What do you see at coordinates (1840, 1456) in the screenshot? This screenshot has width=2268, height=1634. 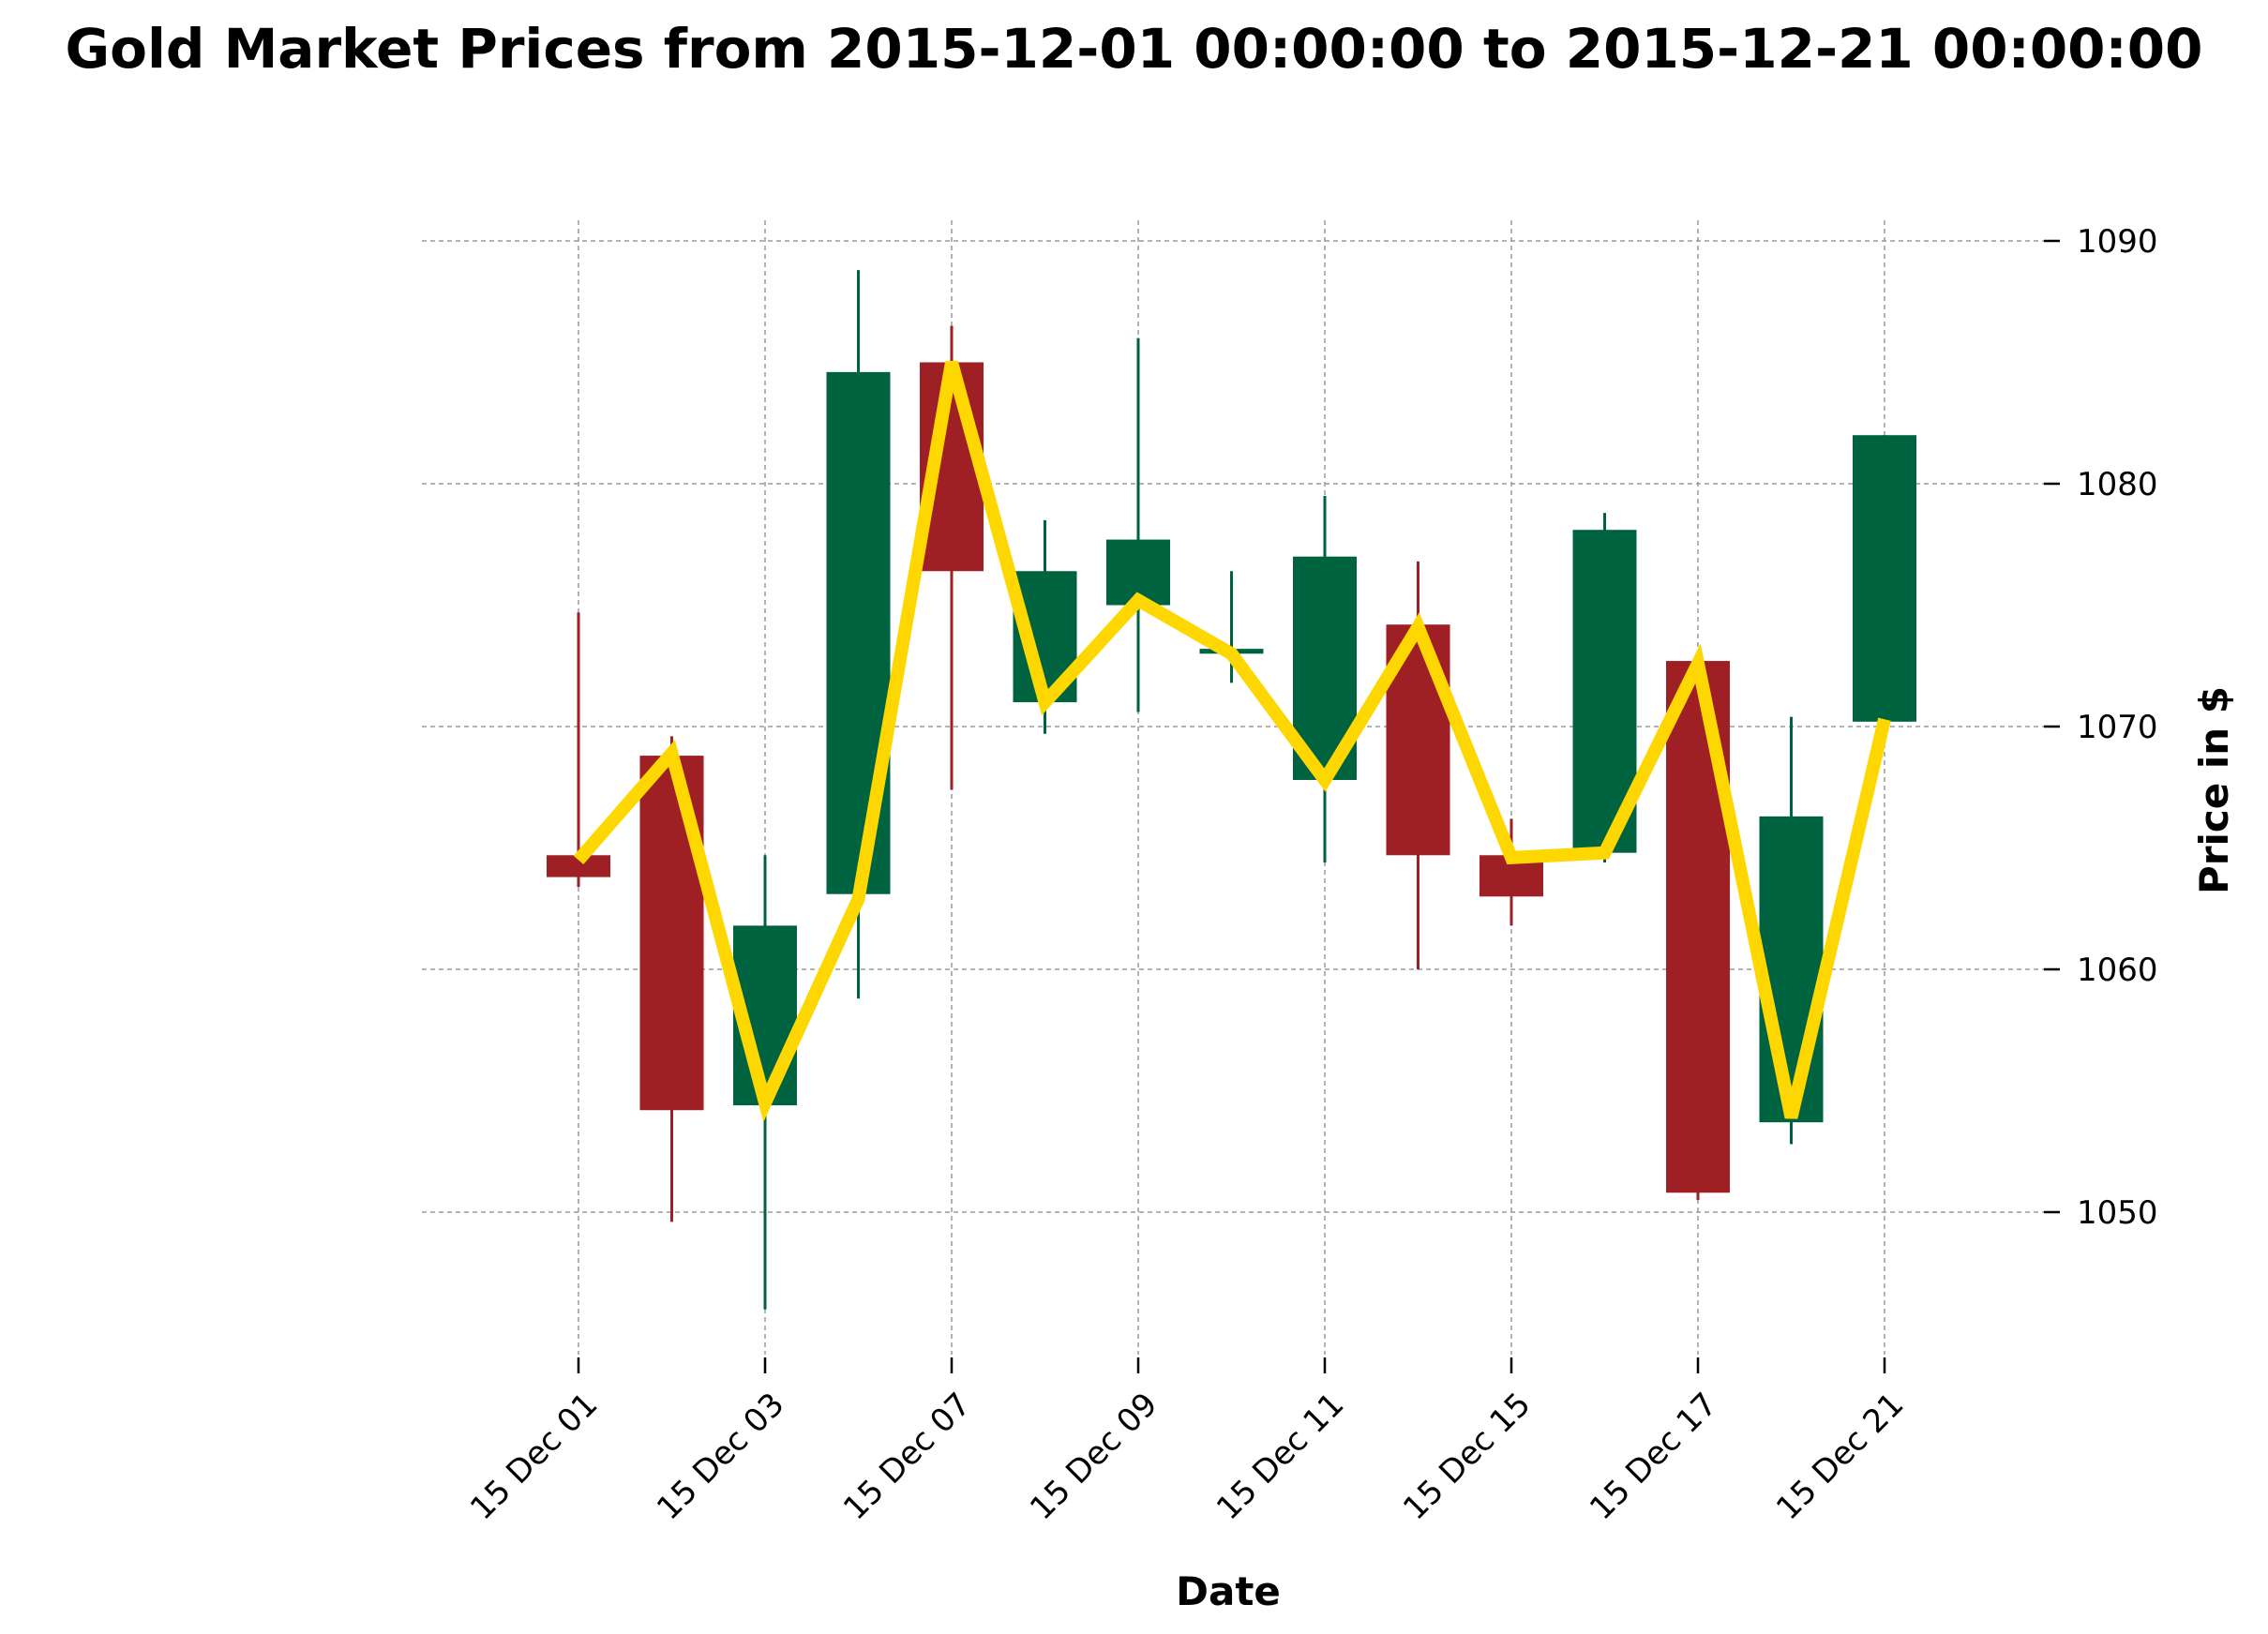 I see `x-tick-label: 15 Dec 21` at bounding box center [1840, 1456].